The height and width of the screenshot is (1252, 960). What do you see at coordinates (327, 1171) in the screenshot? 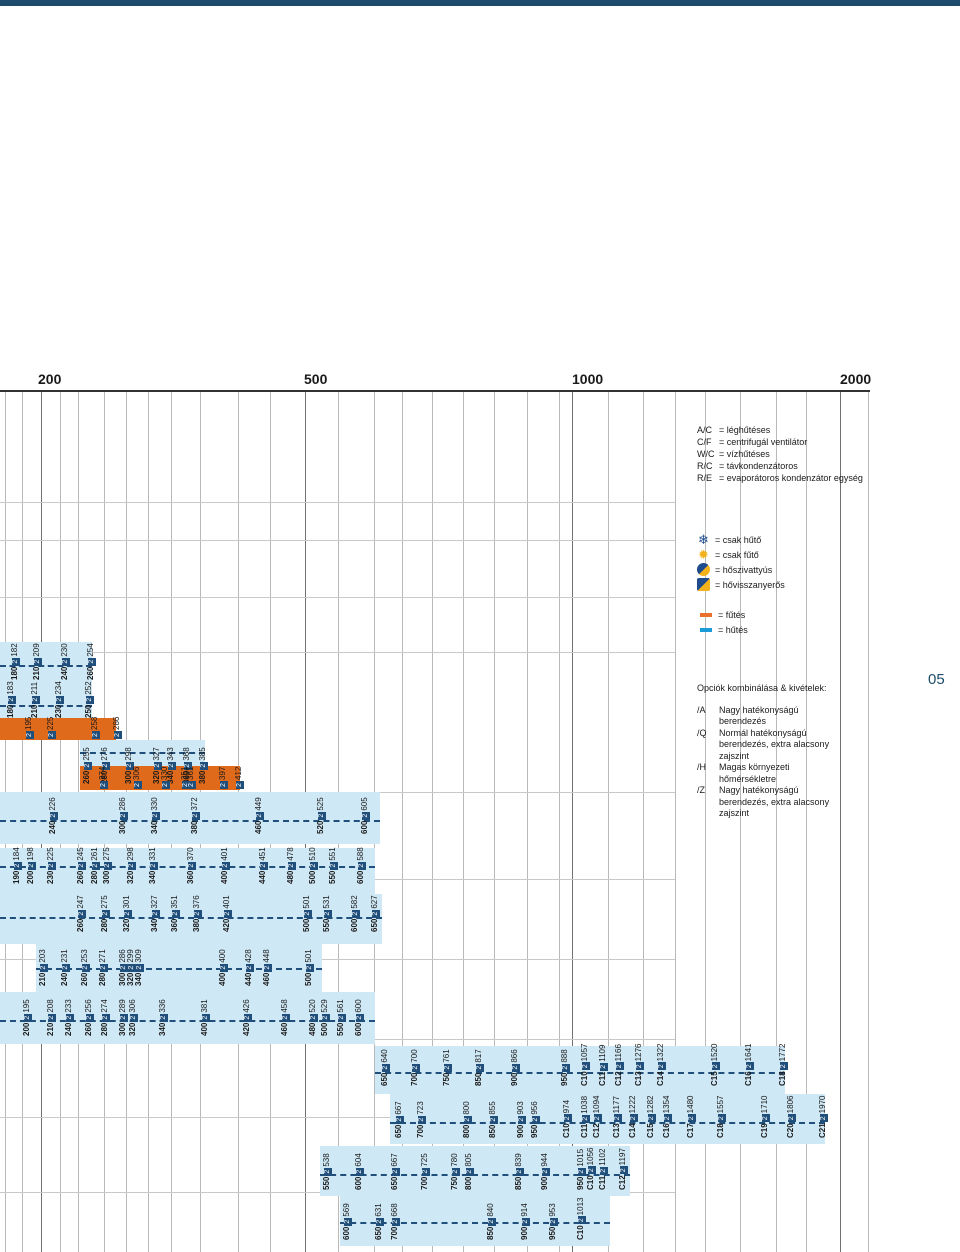
I see `model-label: 5502538` at bounding box center [327, 1171].